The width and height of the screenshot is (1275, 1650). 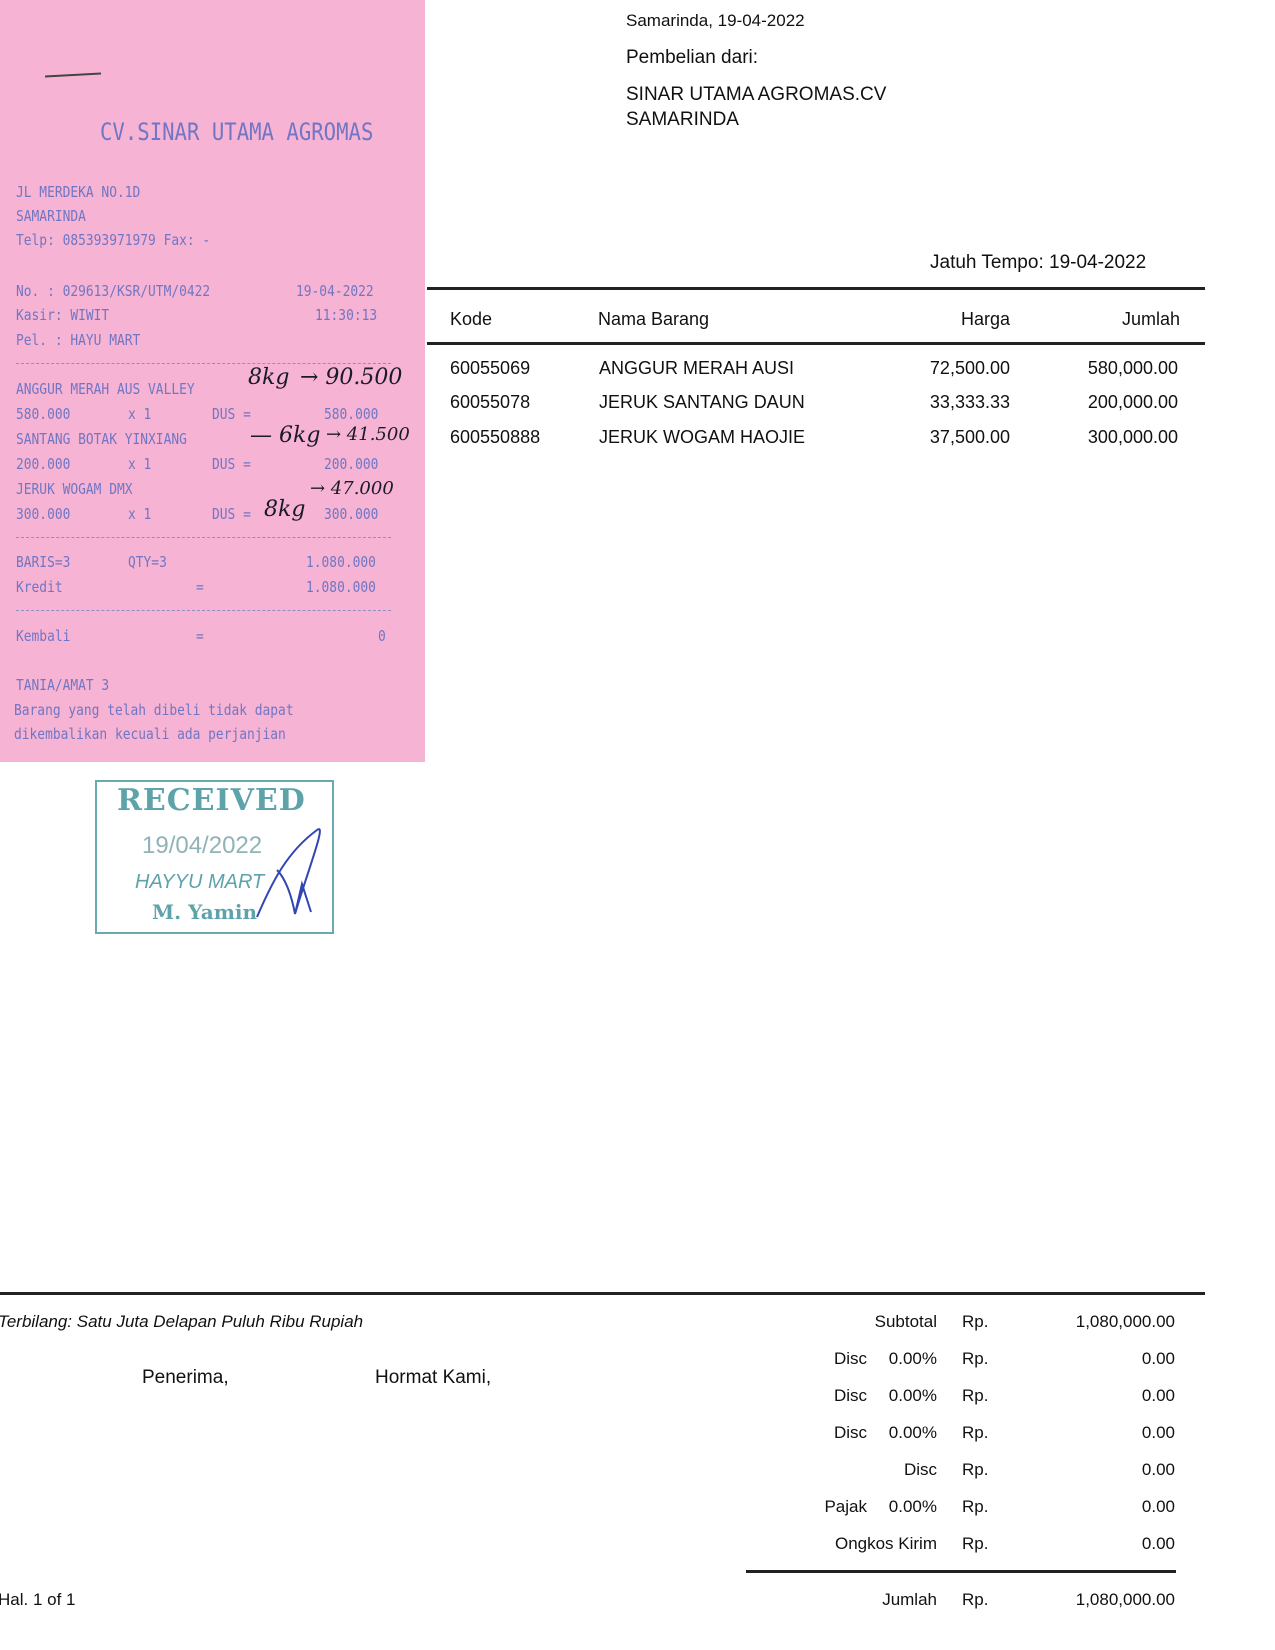 I want to click on item-price: 200.000, so click(x=43, y=464).